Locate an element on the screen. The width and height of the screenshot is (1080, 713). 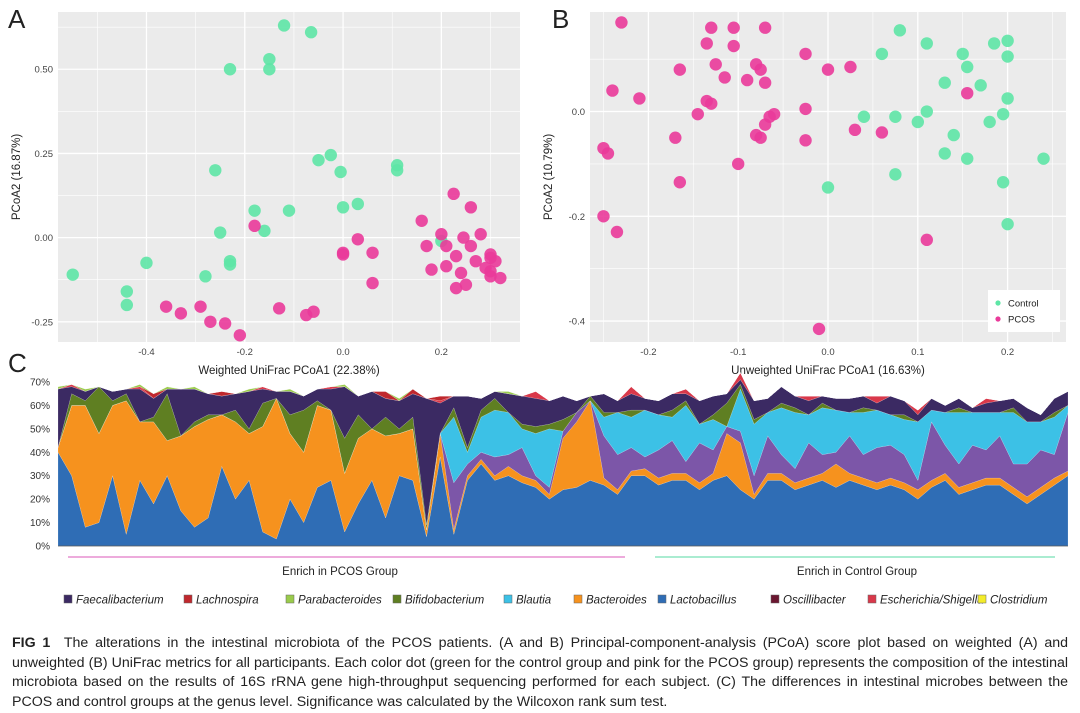
legend-label-parabacteroides: Parabacteroides is located at coordinates (340, 601).